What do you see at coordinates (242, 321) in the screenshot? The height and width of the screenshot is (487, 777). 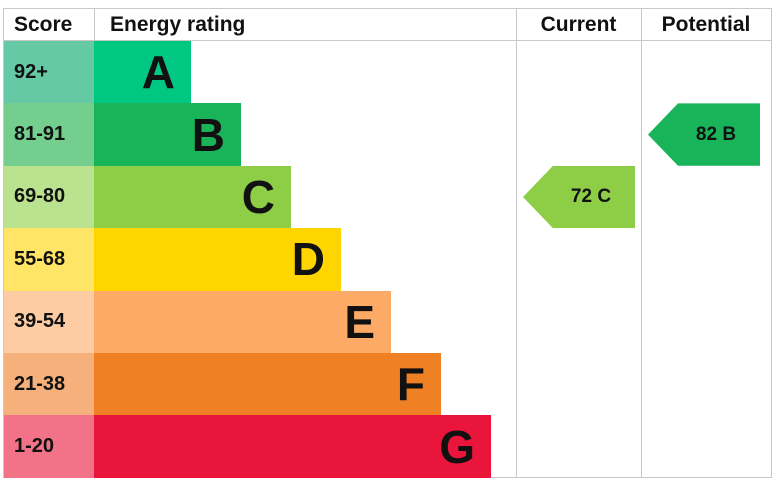 I see `band-bar-e: E` at bounding box center [242, 321].